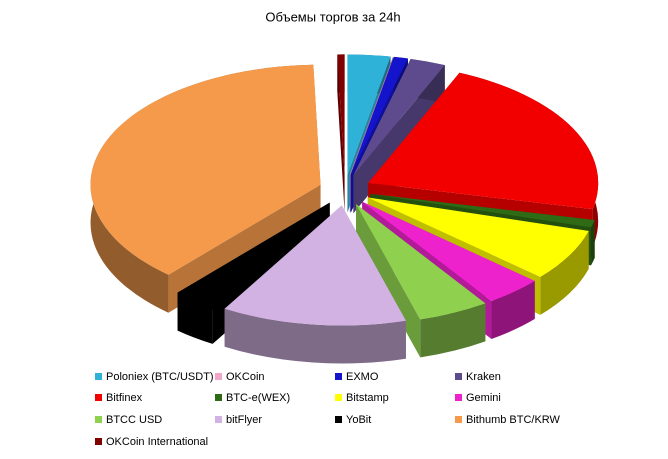 Image resolution: width=668 pixels, height=459 pixels. I want to click on legend-label: Kraken, so click(483, 377).